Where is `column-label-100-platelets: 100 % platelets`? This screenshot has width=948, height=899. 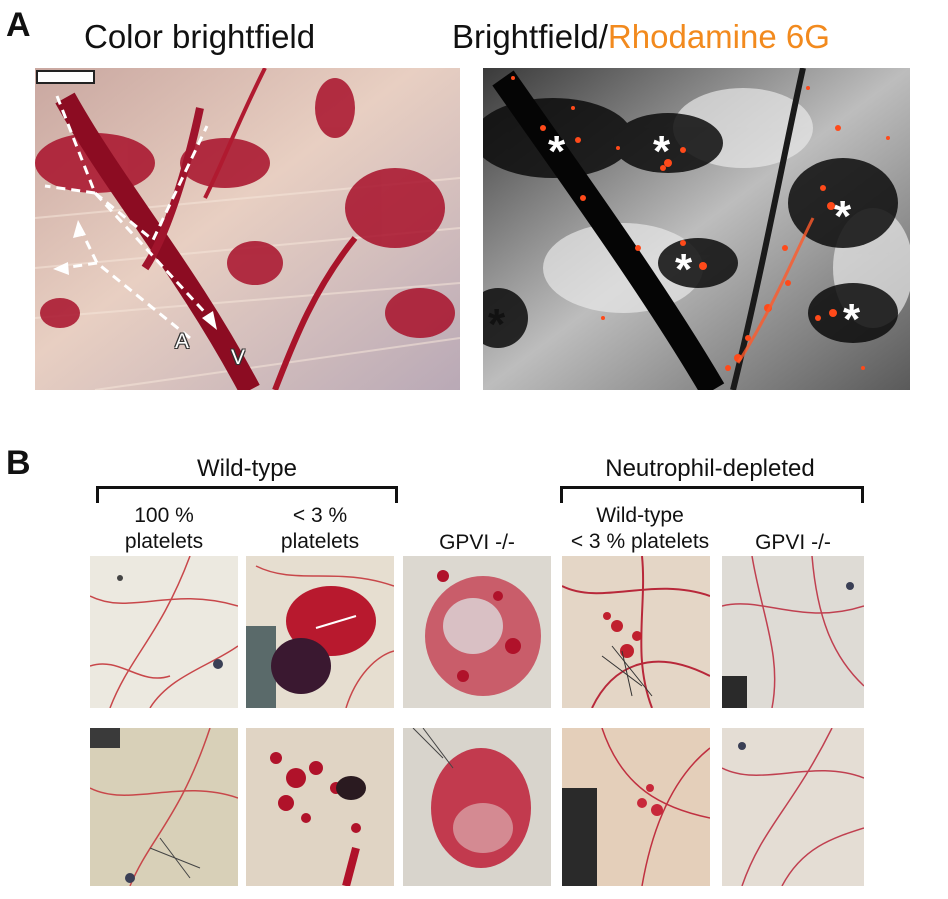
column-label-100-platelets: 100 % platelets is located at coordinates (164, 529).